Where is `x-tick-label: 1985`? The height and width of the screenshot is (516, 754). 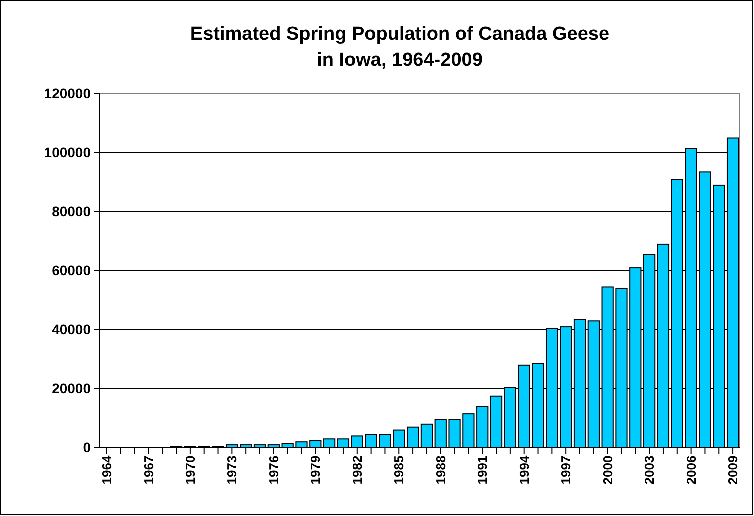
x-tick-label: 1985 is located at coordinates (399, 470).